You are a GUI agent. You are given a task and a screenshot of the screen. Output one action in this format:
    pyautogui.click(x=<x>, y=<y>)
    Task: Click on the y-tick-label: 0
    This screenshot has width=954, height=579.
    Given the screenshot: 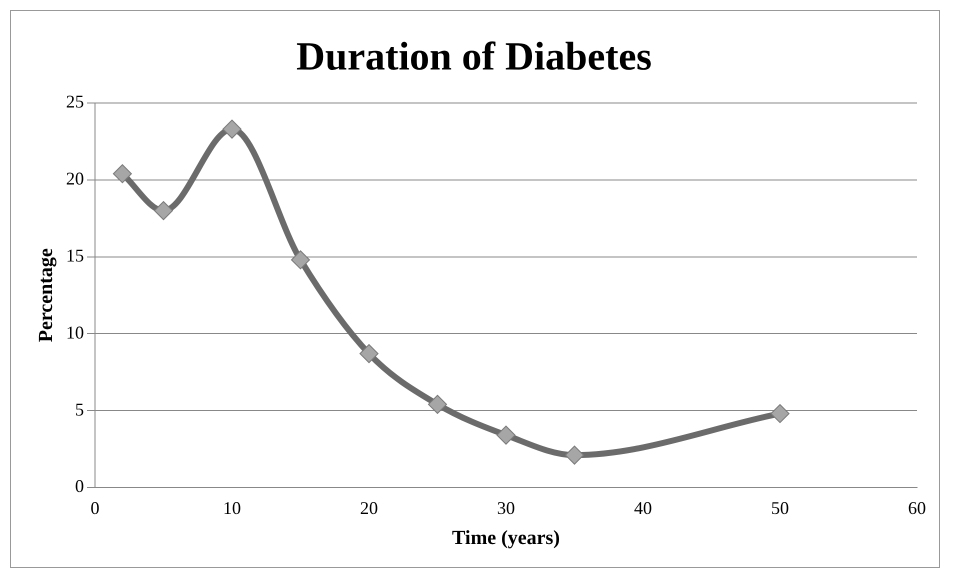 What is the action you would take?
    pyautogui.click(x=79, y=486)
    